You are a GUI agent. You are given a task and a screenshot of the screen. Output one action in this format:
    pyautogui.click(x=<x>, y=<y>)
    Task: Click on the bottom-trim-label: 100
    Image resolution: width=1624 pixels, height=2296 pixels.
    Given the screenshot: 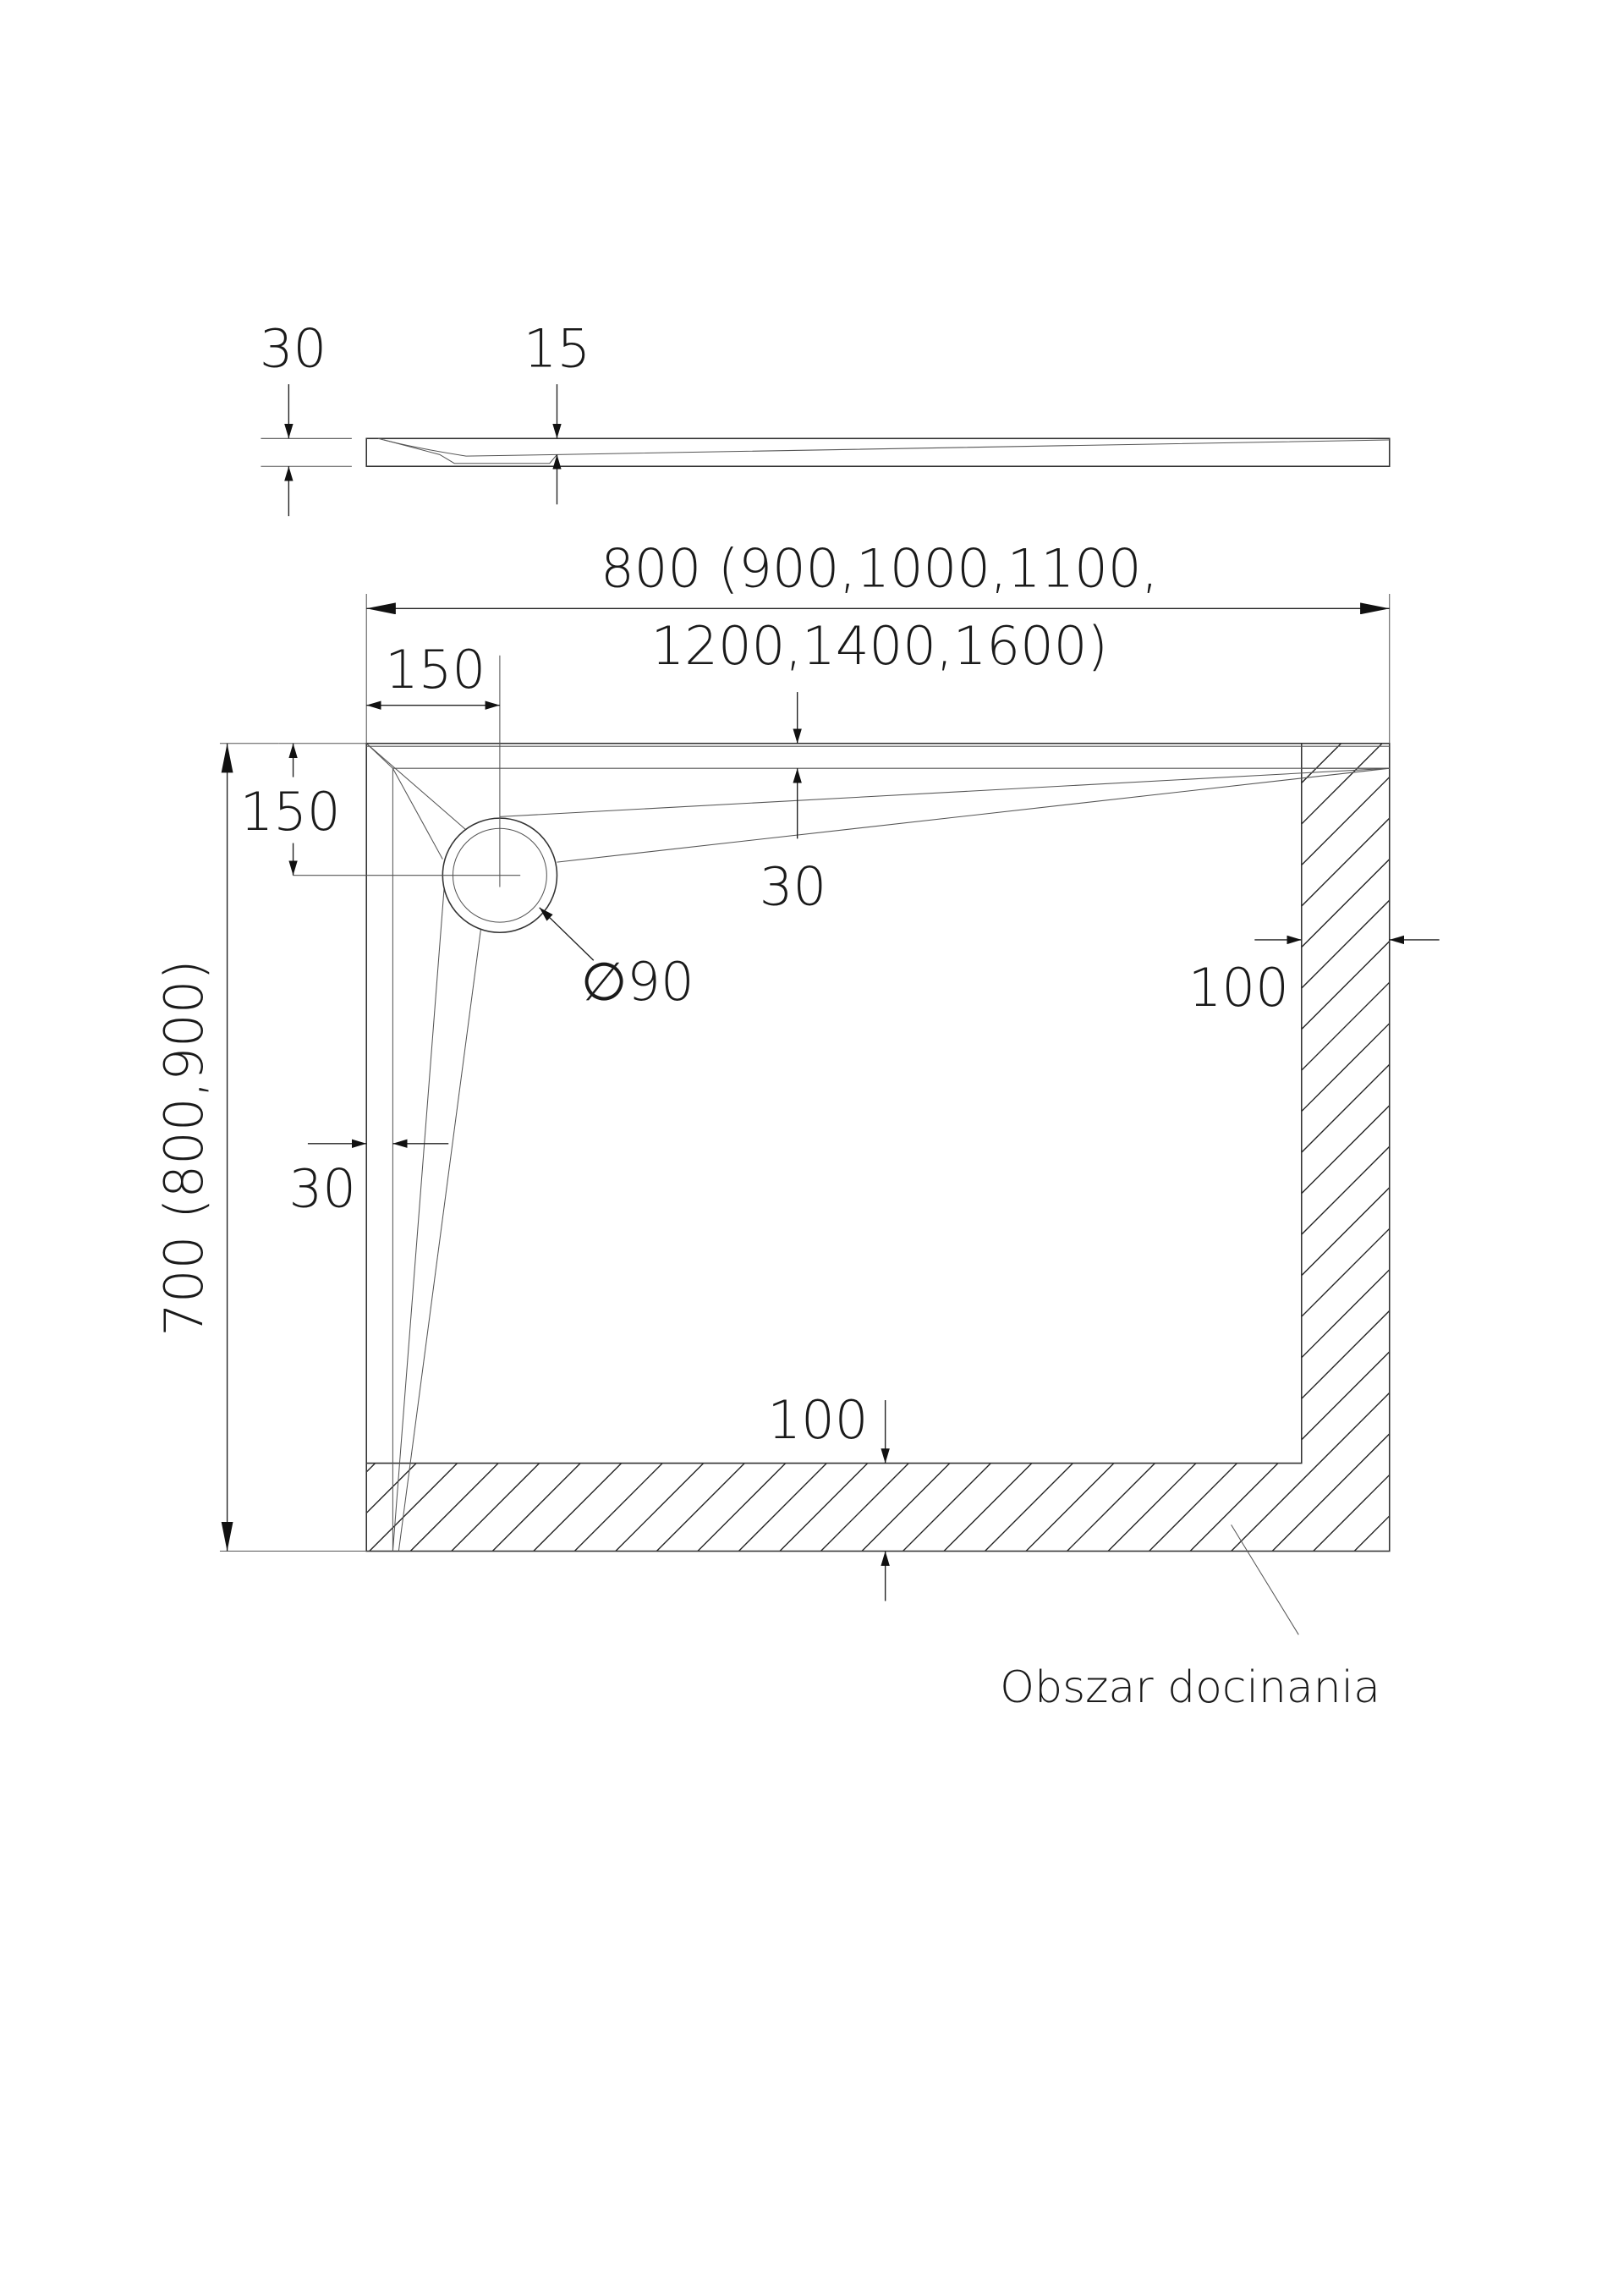 What is the action you would take?
    pyautogui.click(x=818, y=1420)
    